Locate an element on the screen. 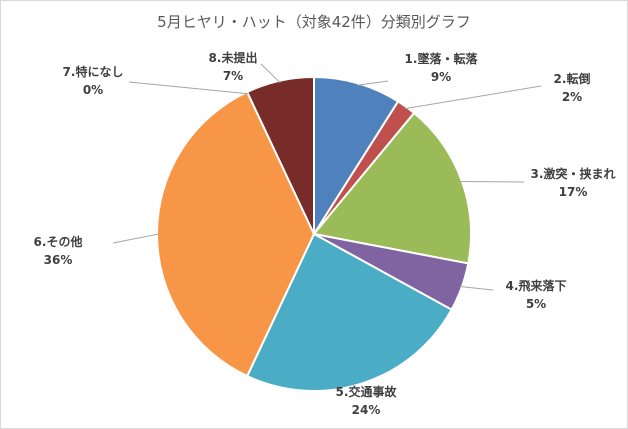 The width and height of the screenshot is (628, 429). data-label-category: 2.転倒 is located at coordinates (572, 78).